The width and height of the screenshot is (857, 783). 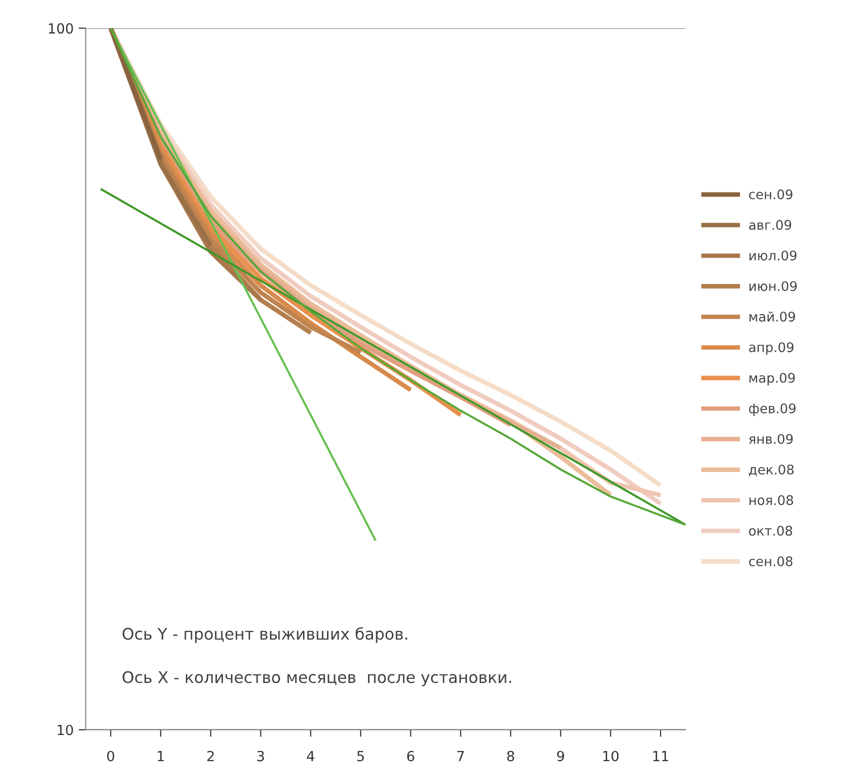 I want to click on x-tick-label: 7, so click(x=460, y=756).